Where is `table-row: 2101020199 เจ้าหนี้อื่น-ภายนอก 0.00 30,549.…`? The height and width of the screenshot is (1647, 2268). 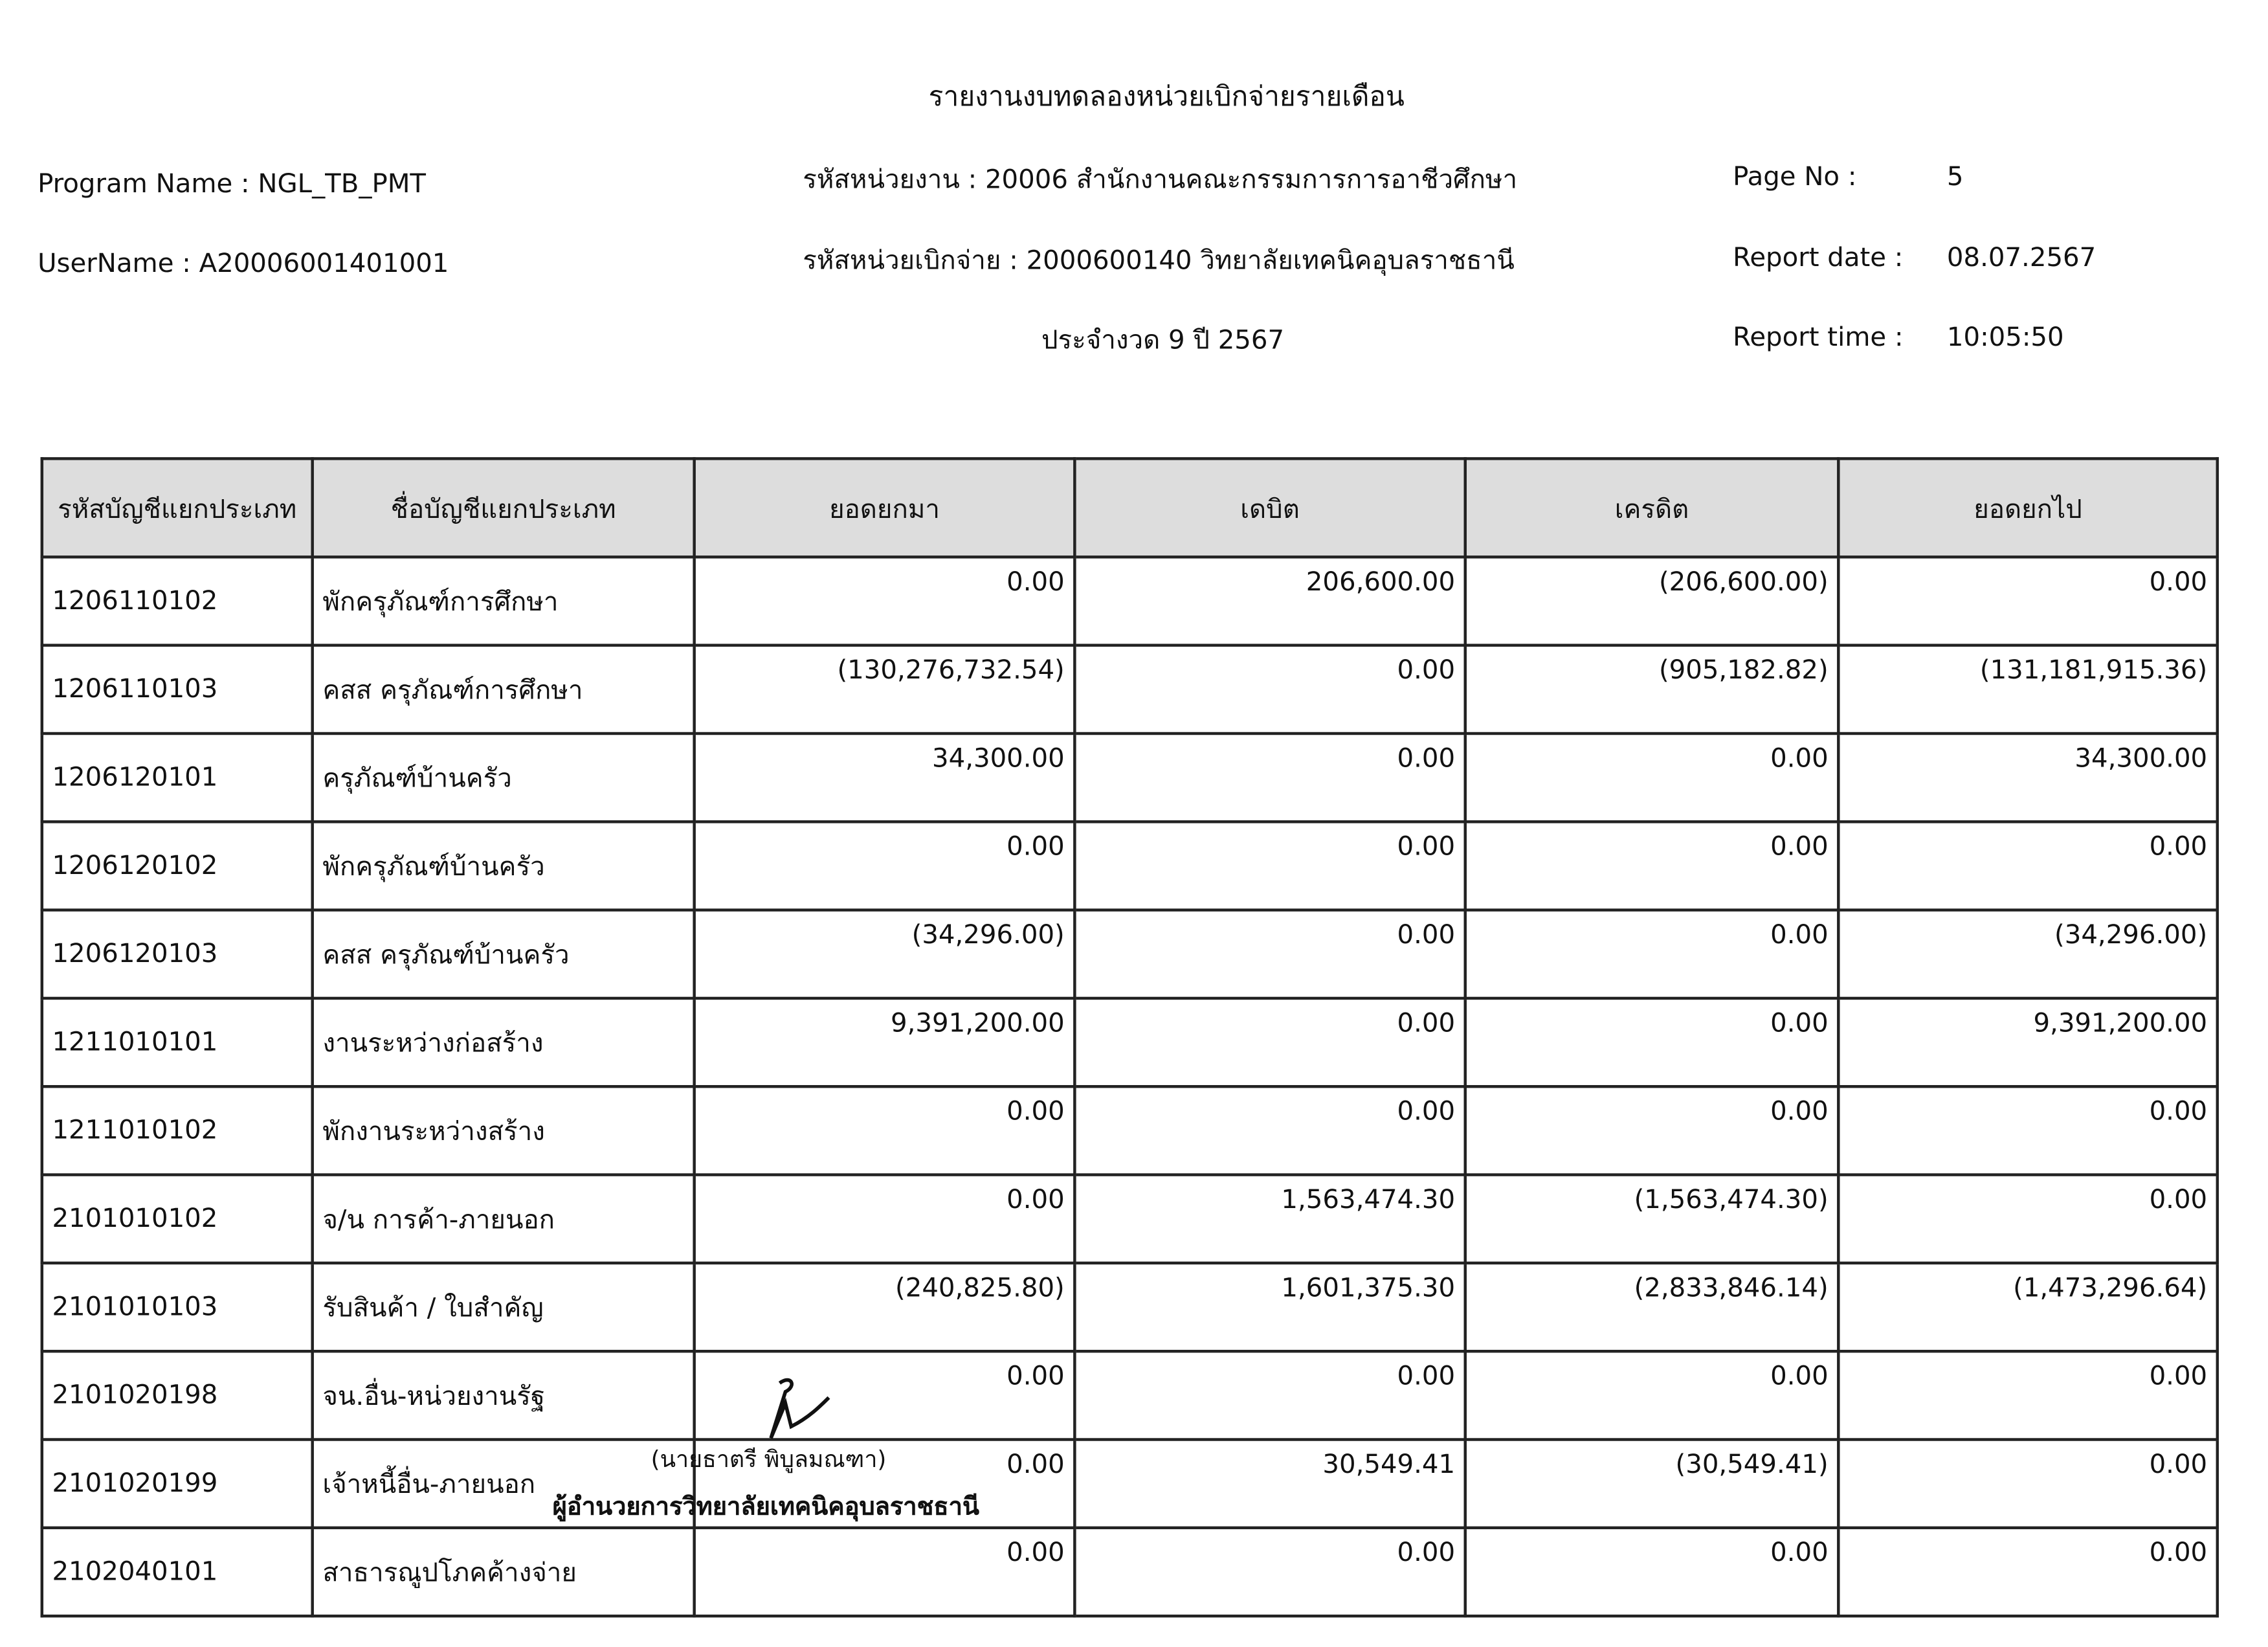
table-row: 2101020199 เจ้าหนี้อื่น-ภายนอก 0.00 30,549.… is located at coordinates (1129, 1484).